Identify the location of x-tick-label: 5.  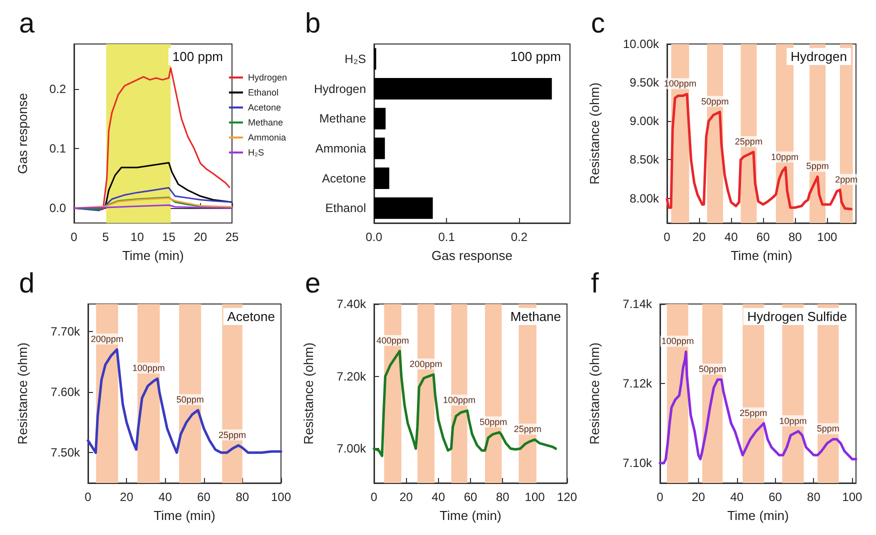
(106, 237).